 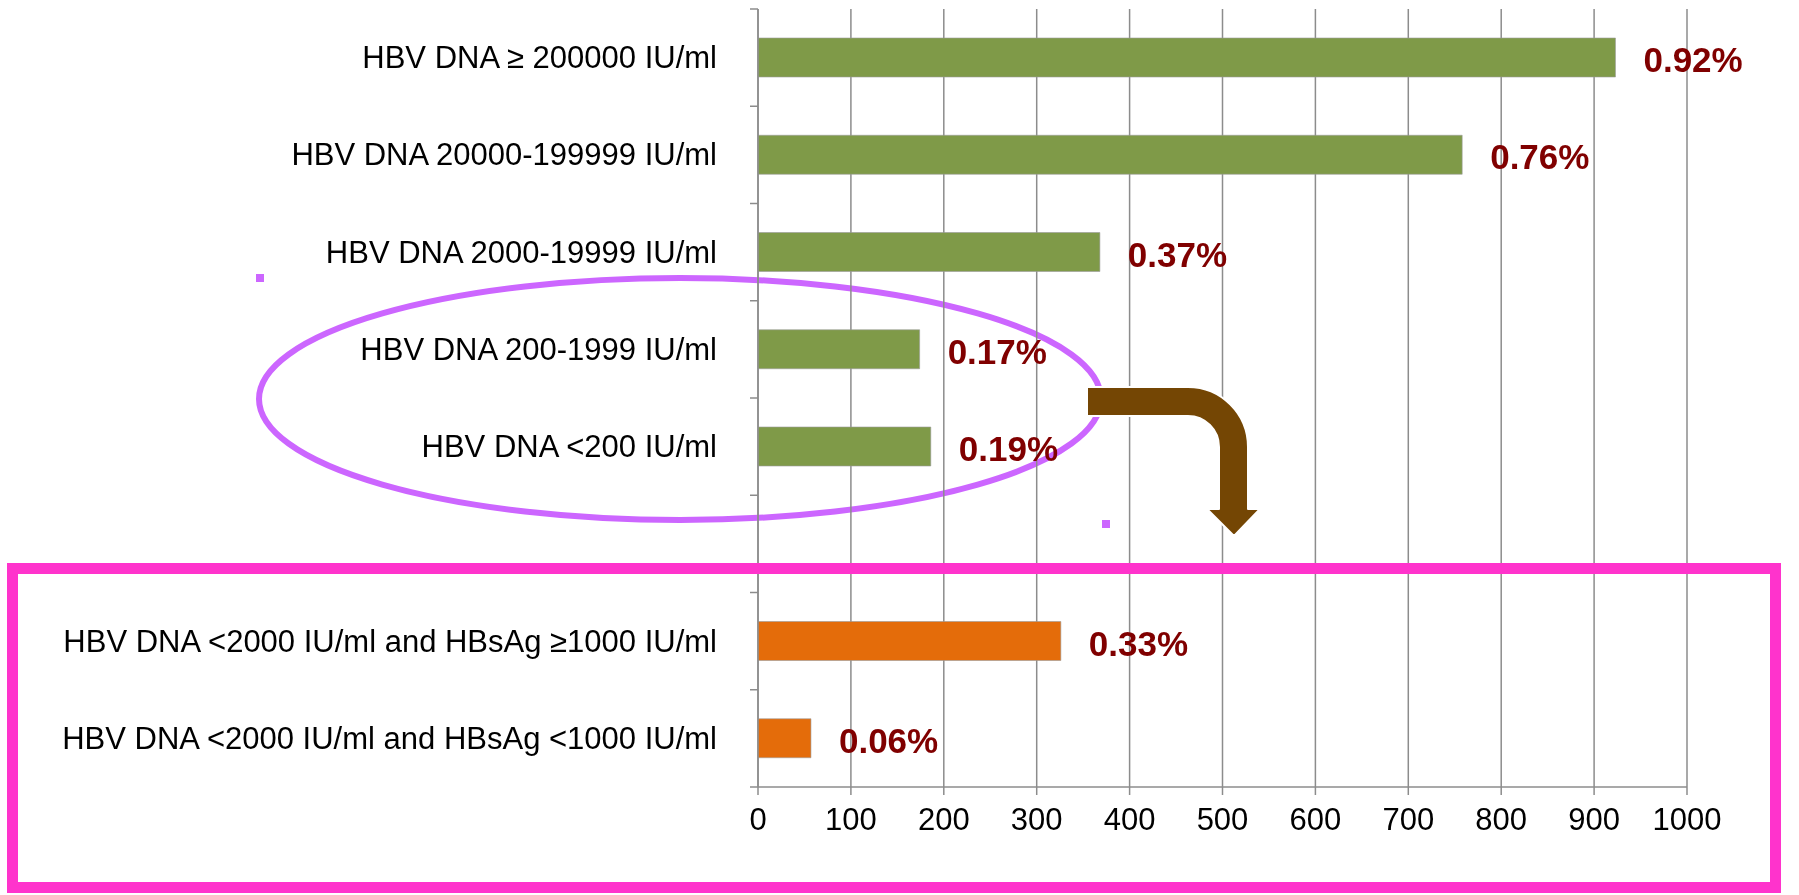 I want to click on x-tick-label: 800, so click(x=1501, y=820).